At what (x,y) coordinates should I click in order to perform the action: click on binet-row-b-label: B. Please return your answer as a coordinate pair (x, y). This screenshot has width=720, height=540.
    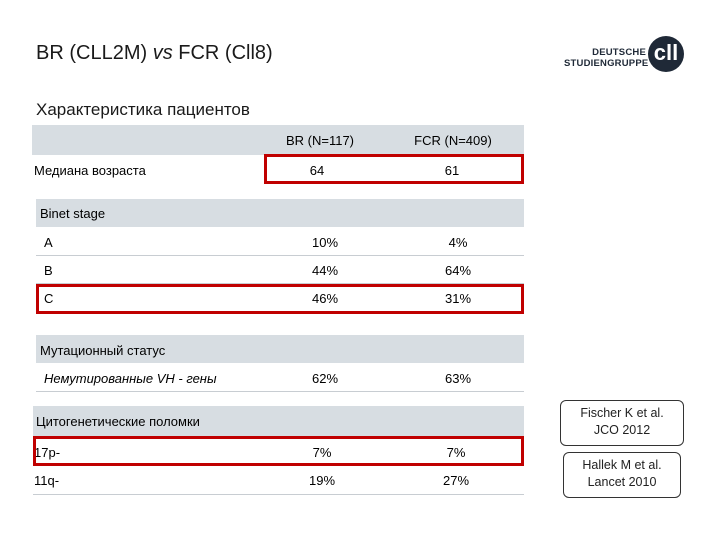
    Looking at the image, I should click on (48, 270).